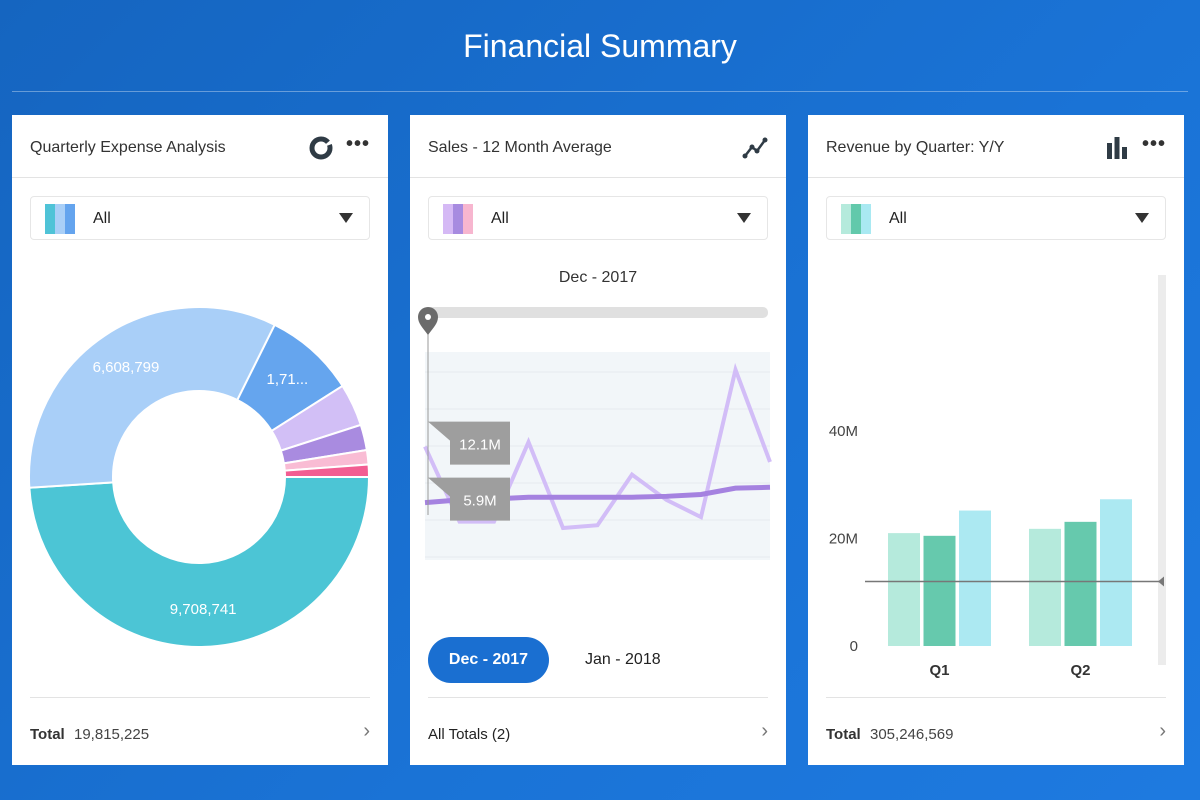 The image size is (1200, 800). Describe the element at coordinates (200, 731) in the screenshot. I see `card-footer: Total 19,815,225 ›` at that location.